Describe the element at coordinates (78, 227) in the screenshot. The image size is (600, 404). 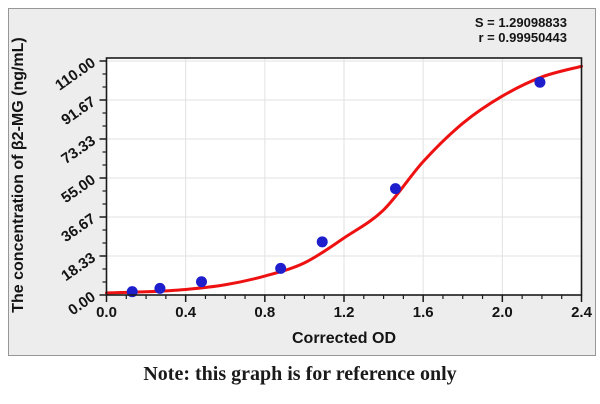
I see `y-tick-label: 36.67` at that location.